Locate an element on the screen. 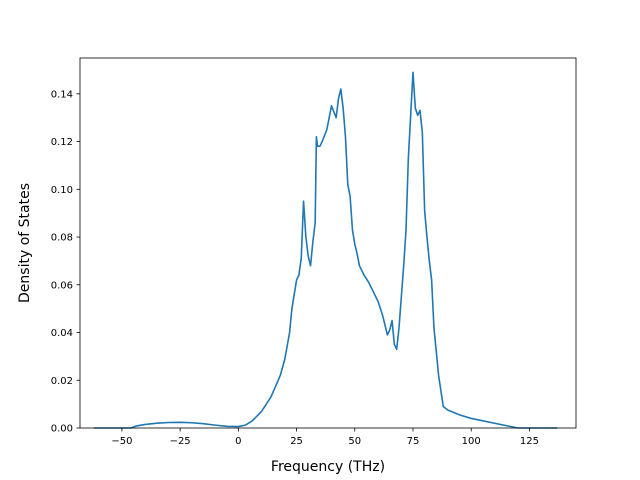  x-tick-label: −50 is located at coordinates (121, 441).